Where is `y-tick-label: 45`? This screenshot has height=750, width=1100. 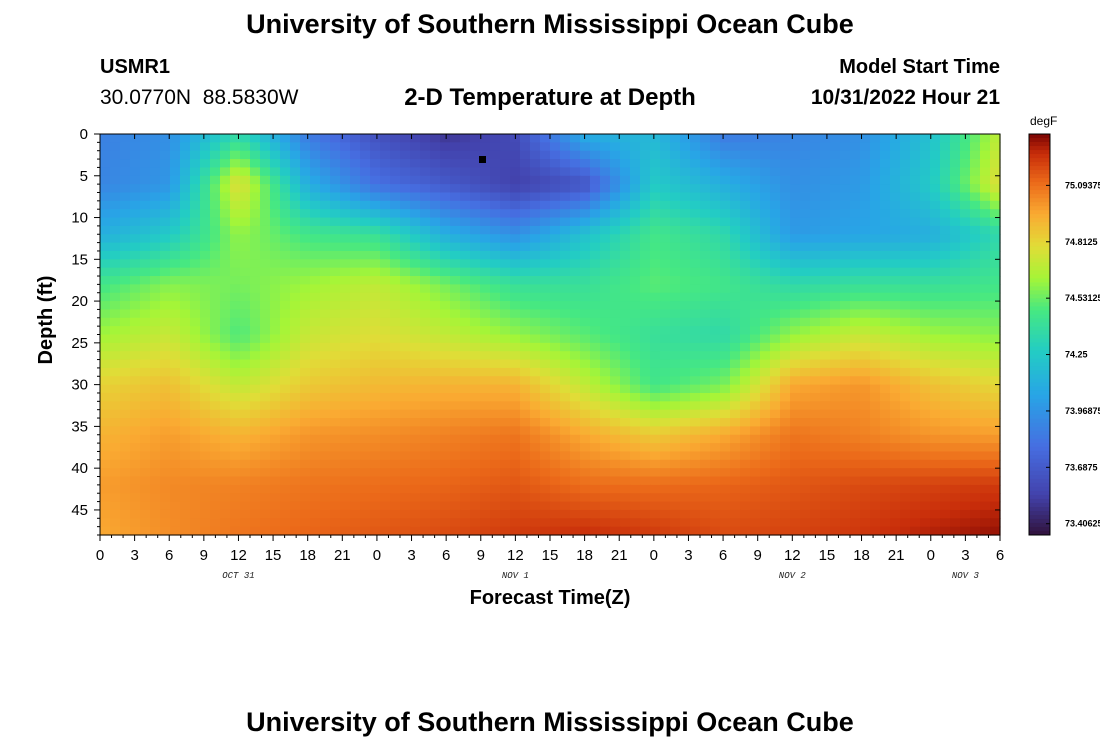 y-tick-label: 45 is located at coordinates (79, 510).